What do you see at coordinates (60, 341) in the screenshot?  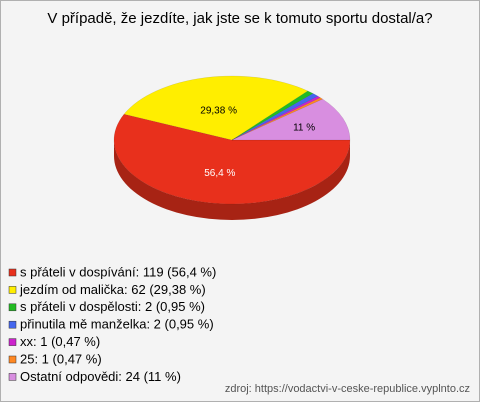 I see `legend-label: xx: 1 (0,47 %)` at bounding box center [60, 341].